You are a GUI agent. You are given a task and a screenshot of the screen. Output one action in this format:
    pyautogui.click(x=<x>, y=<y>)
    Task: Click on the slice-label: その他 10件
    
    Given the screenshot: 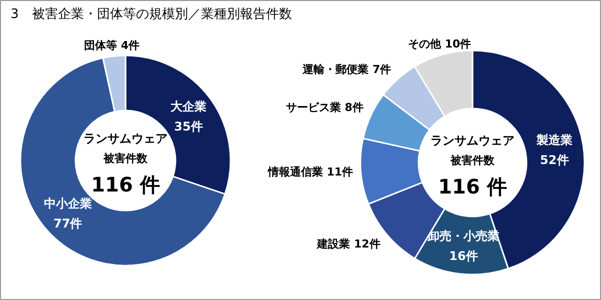 What is the action you would take?
    pyautogui.click(x=440, y=44)
    